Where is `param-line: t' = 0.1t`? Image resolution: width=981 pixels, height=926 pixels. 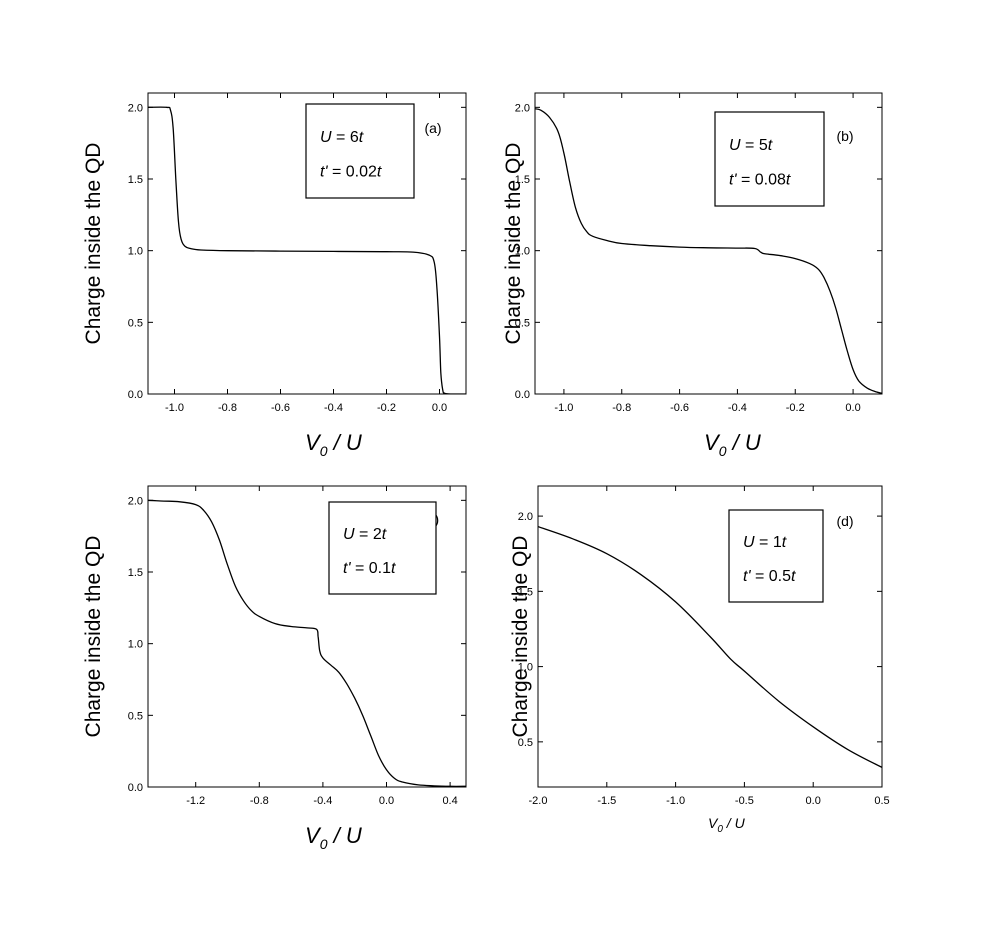
param-line: t' = 0.1t is located at coordinates (369, 568).